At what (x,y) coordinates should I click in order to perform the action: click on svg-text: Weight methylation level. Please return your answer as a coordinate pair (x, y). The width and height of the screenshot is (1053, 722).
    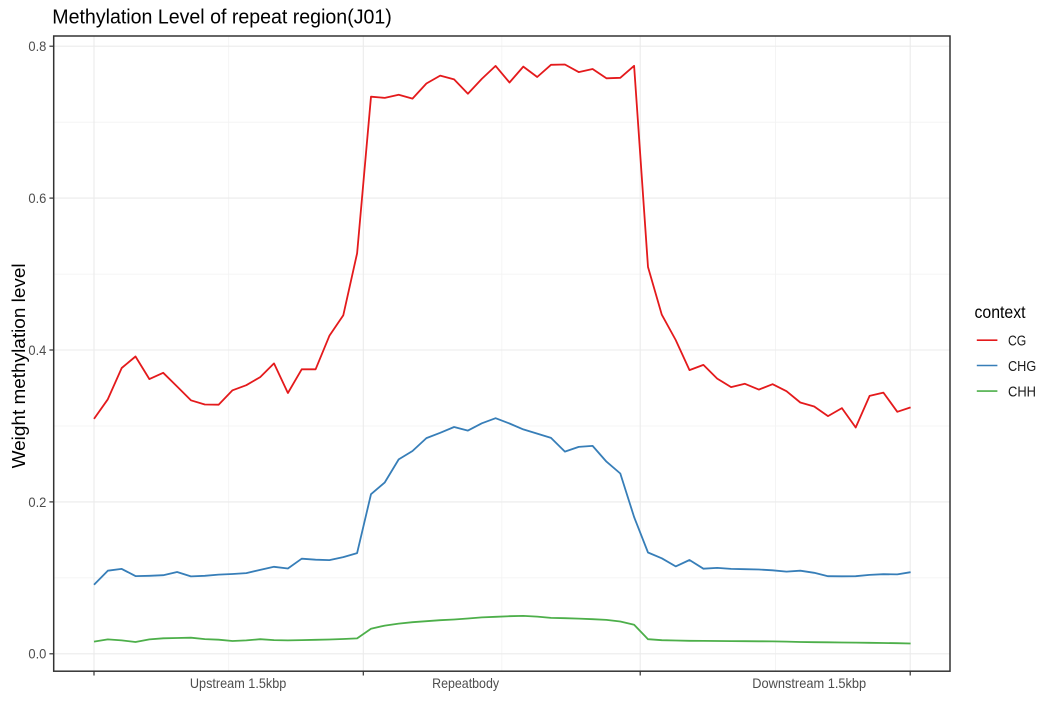
    Looking at the image, I should click on (18, 365).